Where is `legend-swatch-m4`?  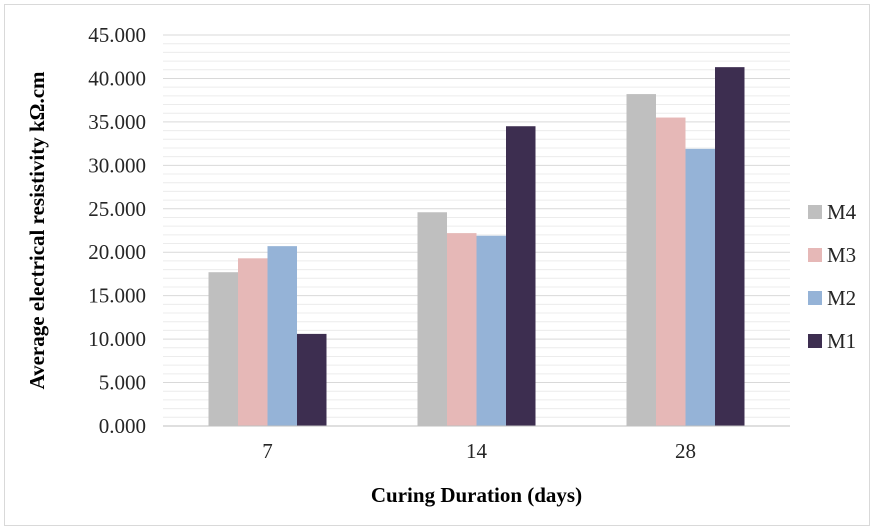 legend-swatch-m4 is located at coordinates (815, 212).